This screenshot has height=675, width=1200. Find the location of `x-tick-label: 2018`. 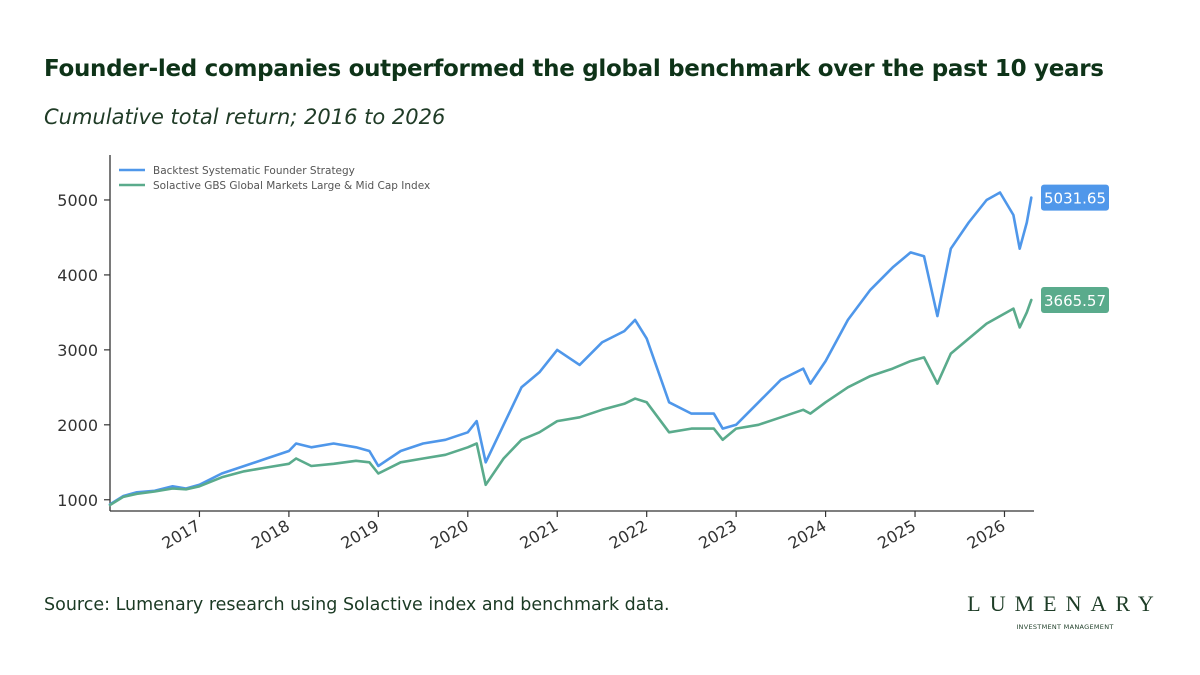

x-tick-label: 2018 is located at coordinates (270, 534).